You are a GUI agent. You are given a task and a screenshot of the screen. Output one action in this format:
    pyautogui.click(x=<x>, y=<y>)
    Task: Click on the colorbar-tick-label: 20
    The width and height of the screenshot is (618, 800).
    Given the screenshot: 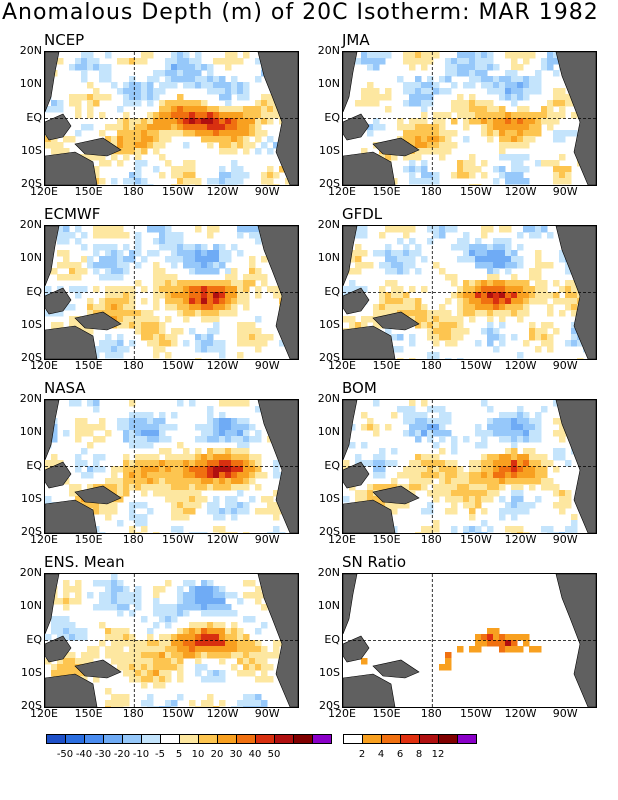 What is the action you would take?
    pyautogui.click(x=217, y=754)
    